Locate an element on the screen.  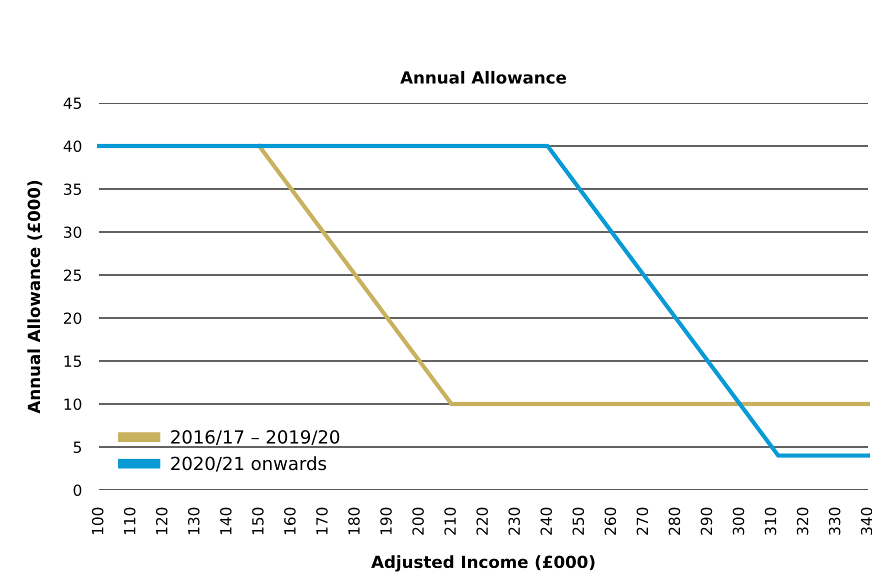
x-tick-label: 300 is located at coordinates (738, 521).